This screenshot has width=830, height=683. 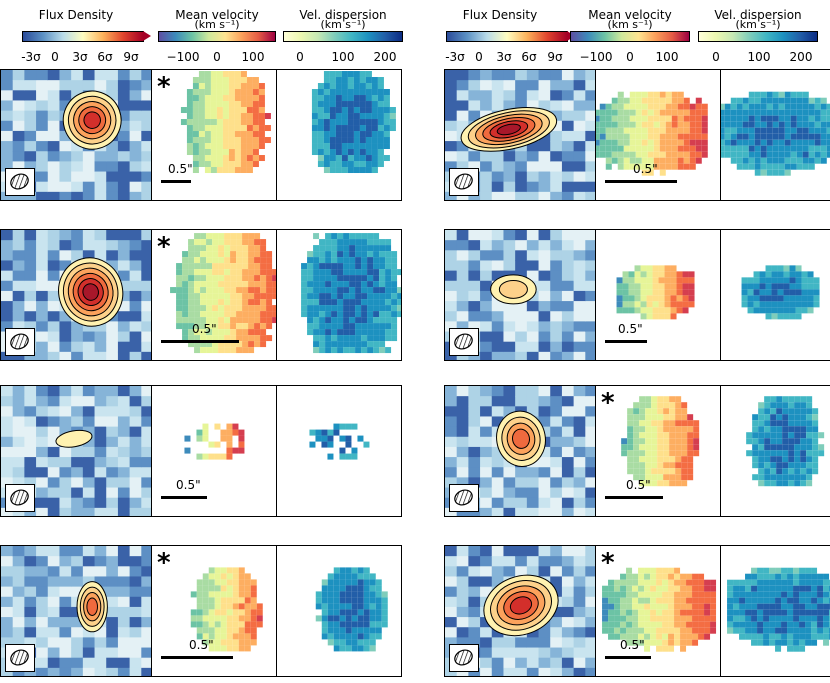 What do you see at coordinates (176, 181) in the screenshot?
I see `scale-bar` at bounding box center [176, 181].